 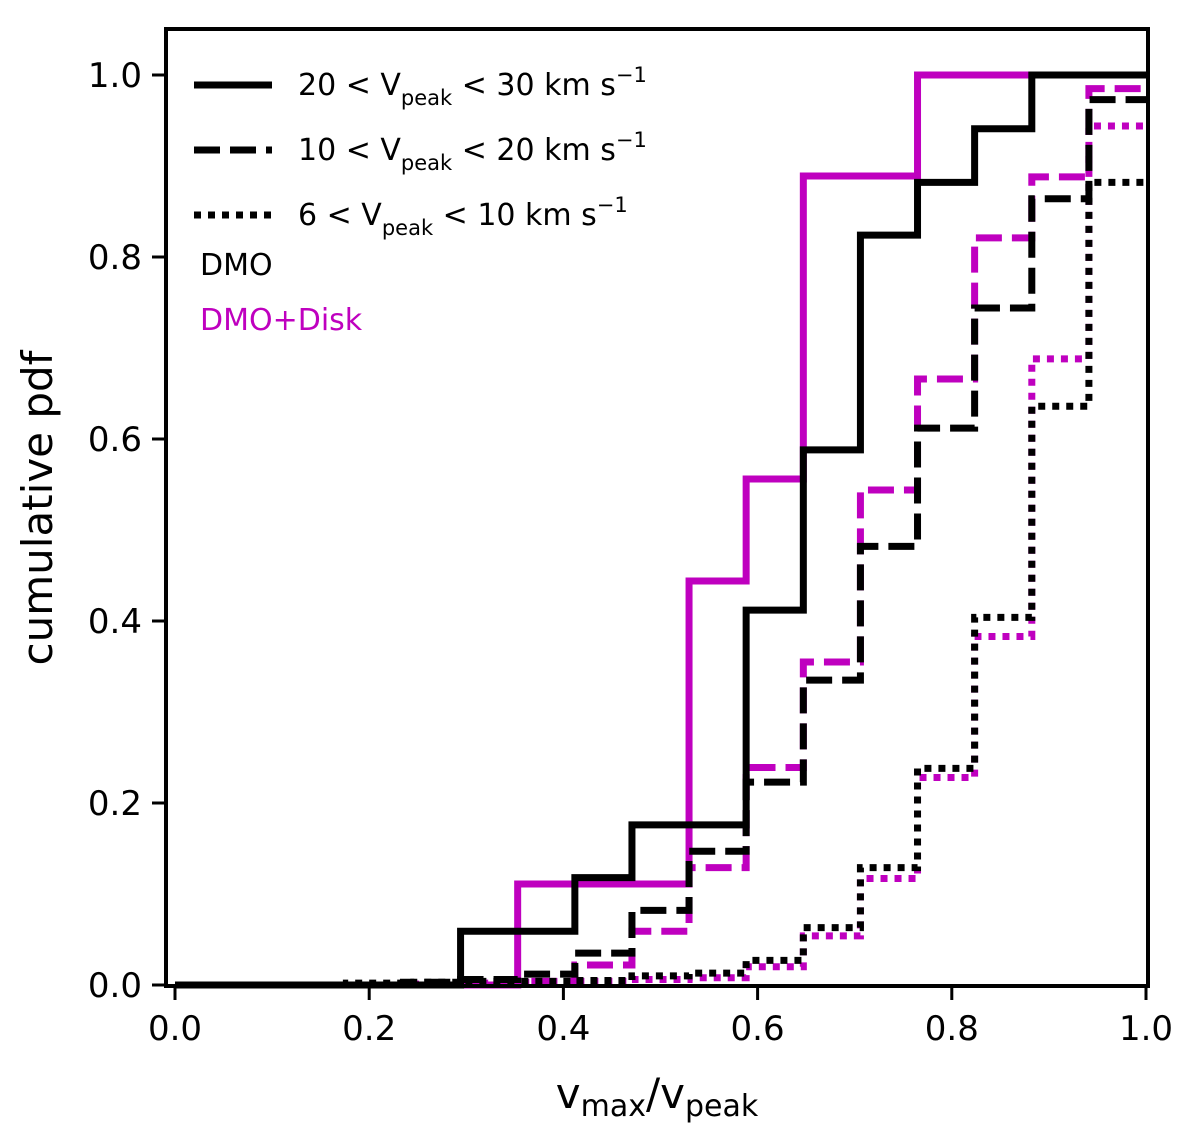 I want to click on x-tick-label: 0.2, so click(x=369, y=1029).